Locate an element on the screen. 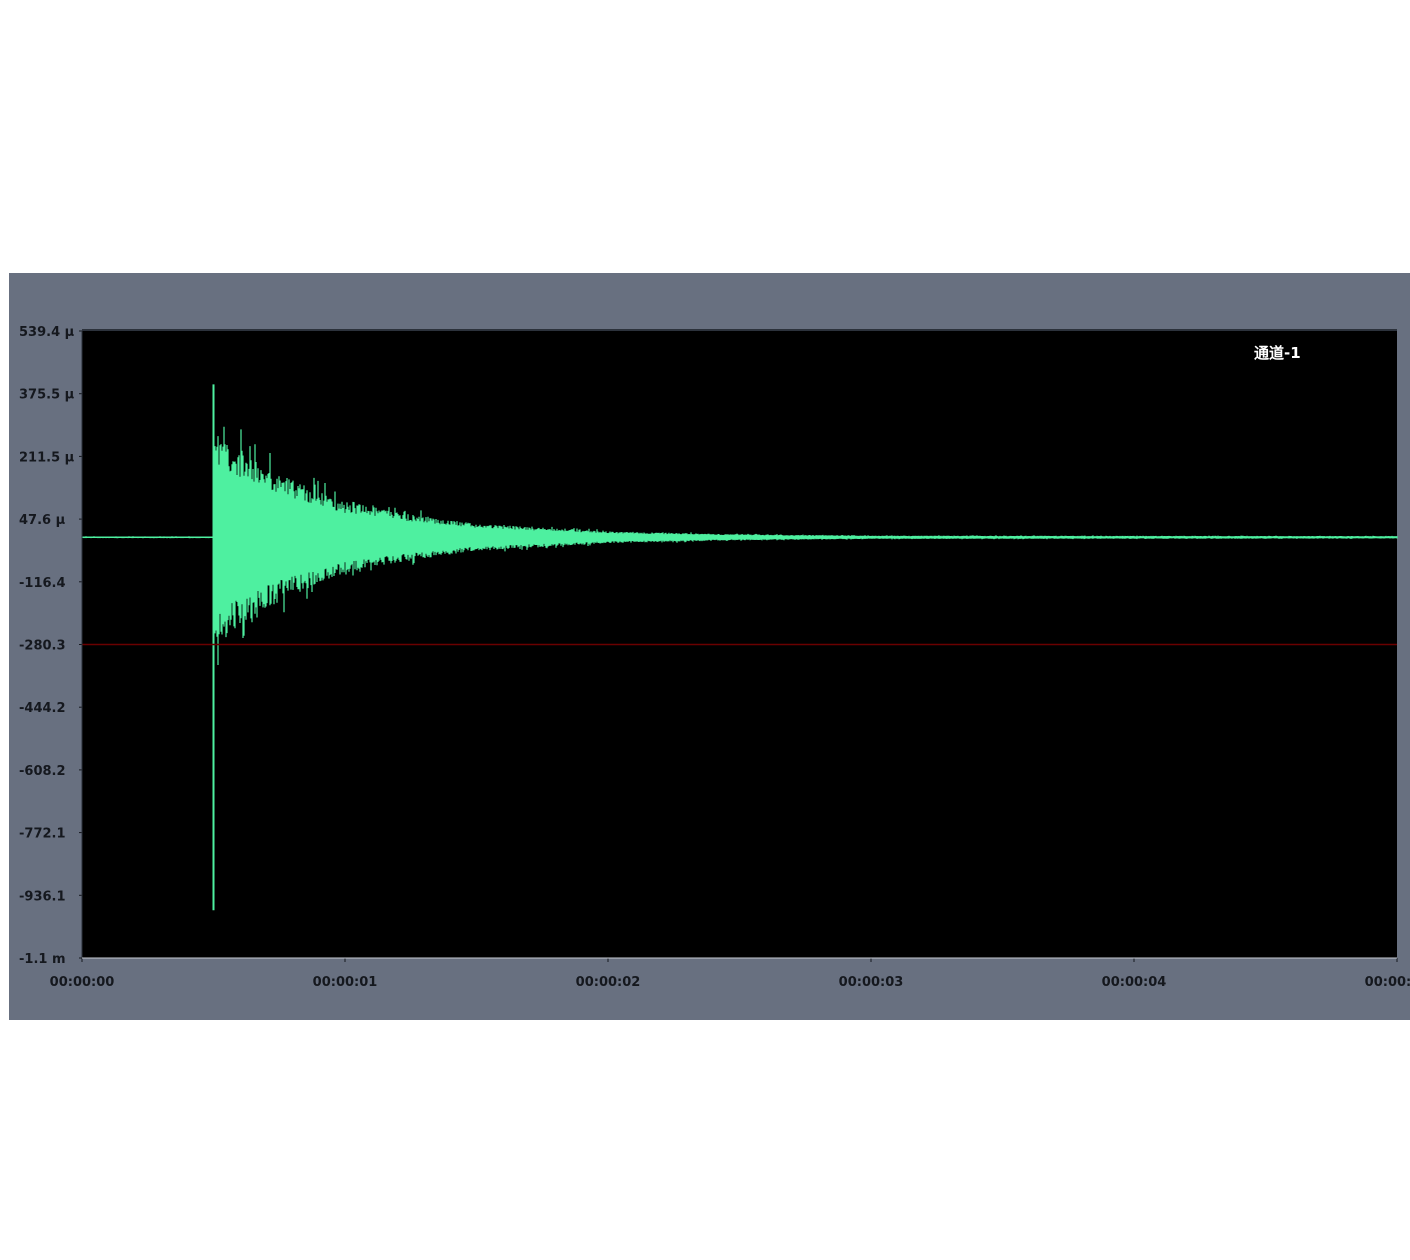 The height and width of the screenshot is (1260, 1410). y-tick-label: 211.5 µ is located at coordinates (47, 457).